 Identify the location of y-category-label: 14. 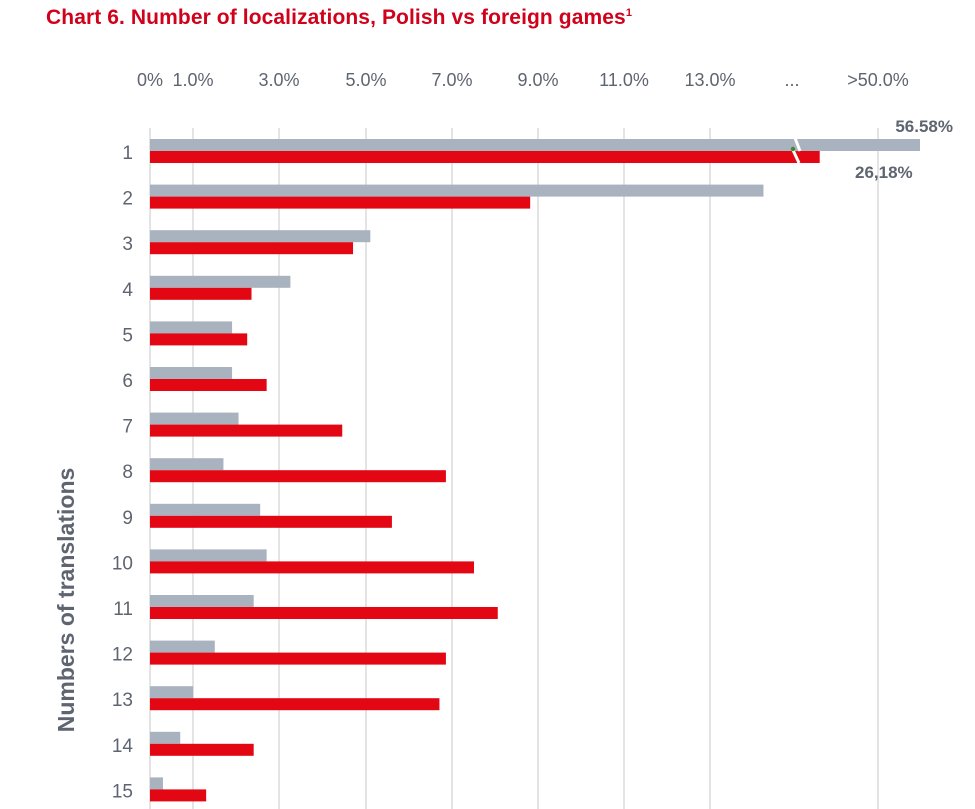
(123, 746).